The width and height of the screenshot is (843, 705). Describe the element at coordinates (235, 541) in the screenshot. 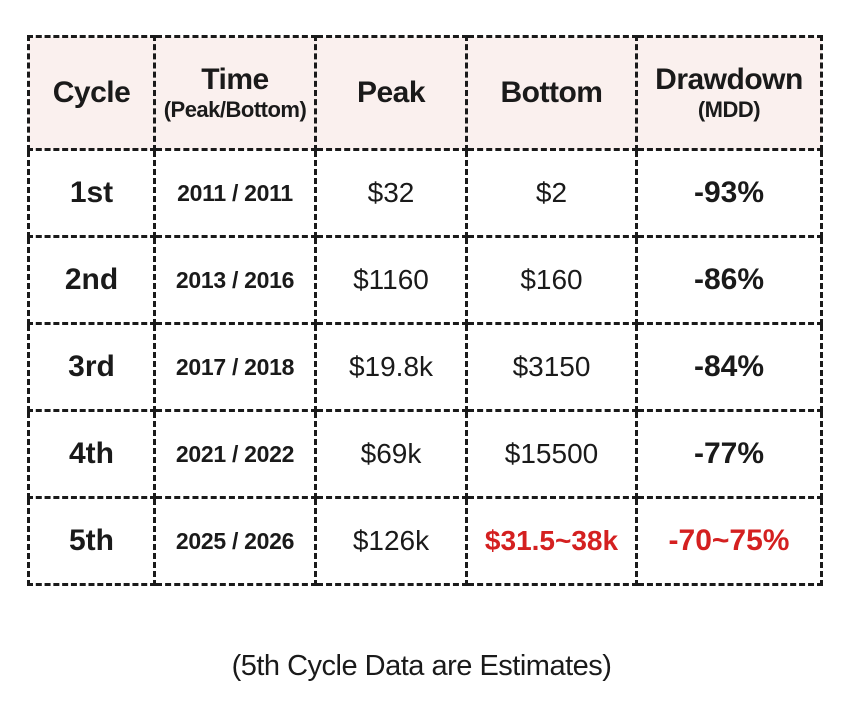

I see `cell-time: 2025 / 2026` at that location.